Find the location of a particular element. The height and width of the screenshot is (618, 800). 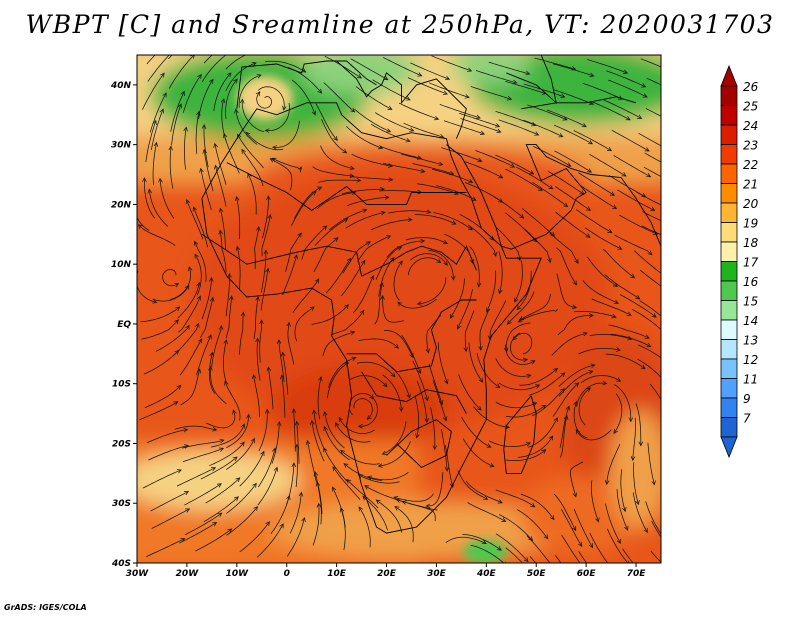

lat-tick-label: 20S is located at coordinates (121, 444).